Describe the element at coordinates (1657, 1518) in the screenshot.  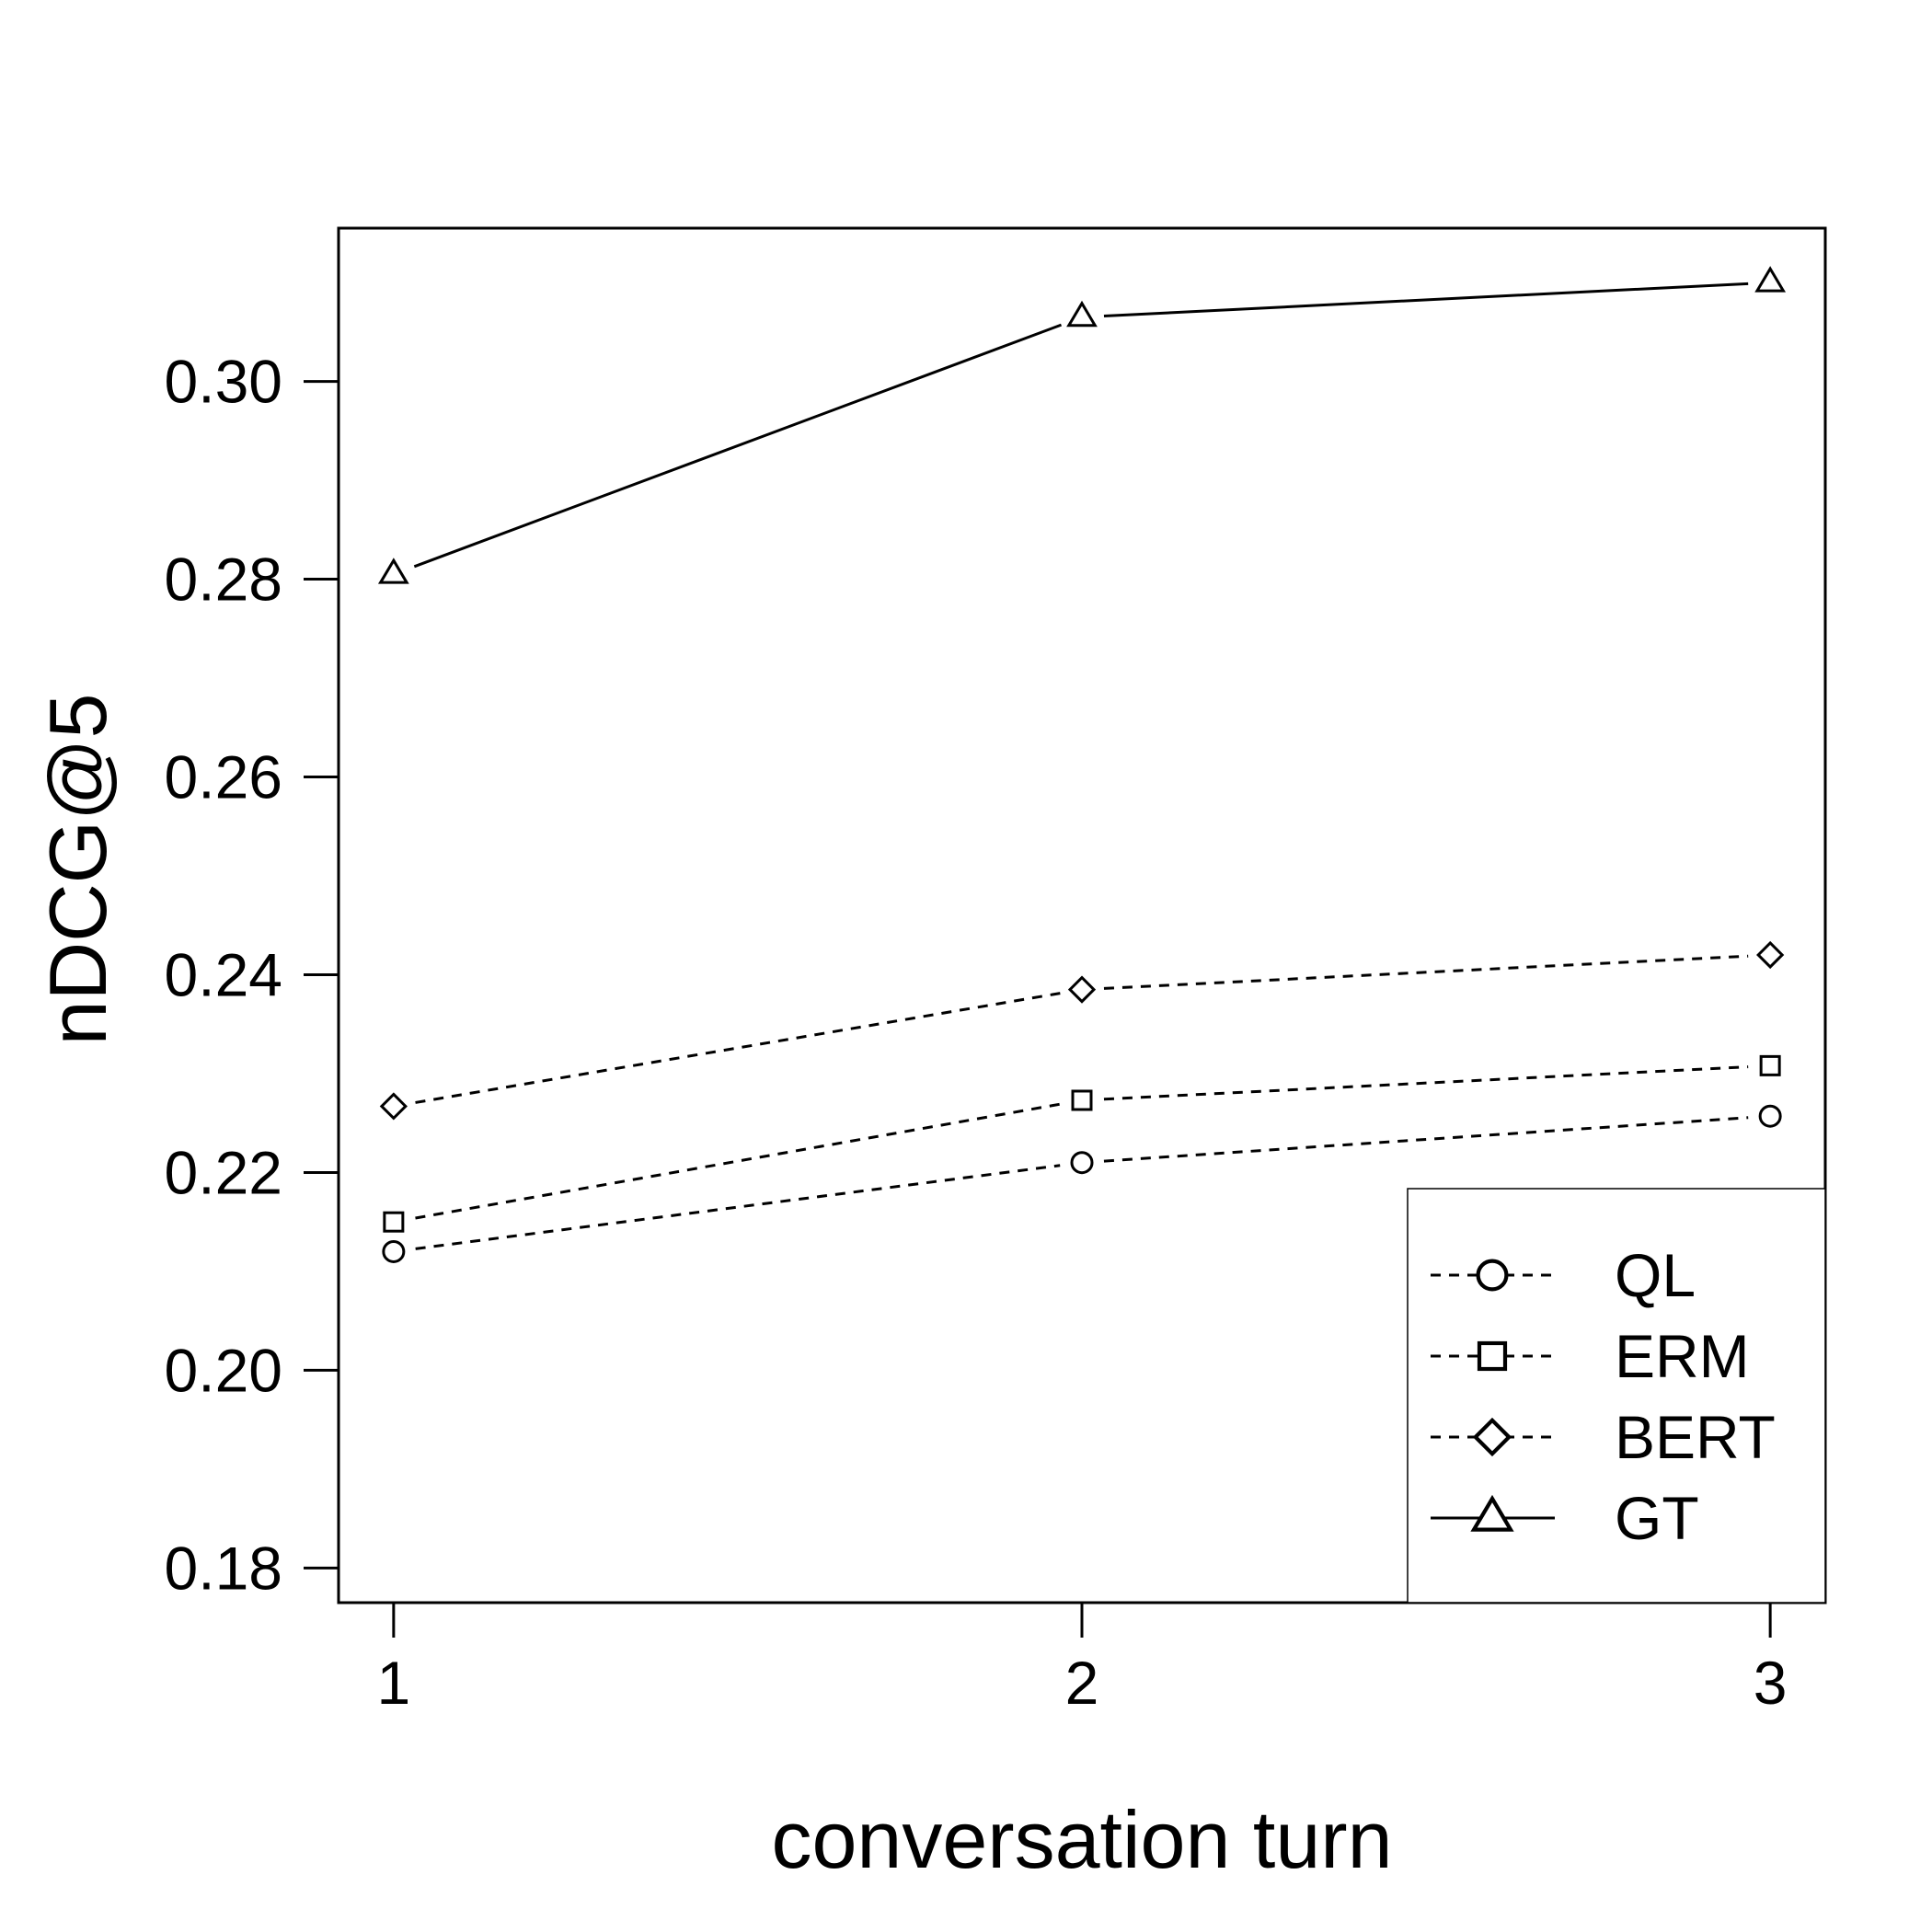
I see `legend-label-gt: GT` at that location.